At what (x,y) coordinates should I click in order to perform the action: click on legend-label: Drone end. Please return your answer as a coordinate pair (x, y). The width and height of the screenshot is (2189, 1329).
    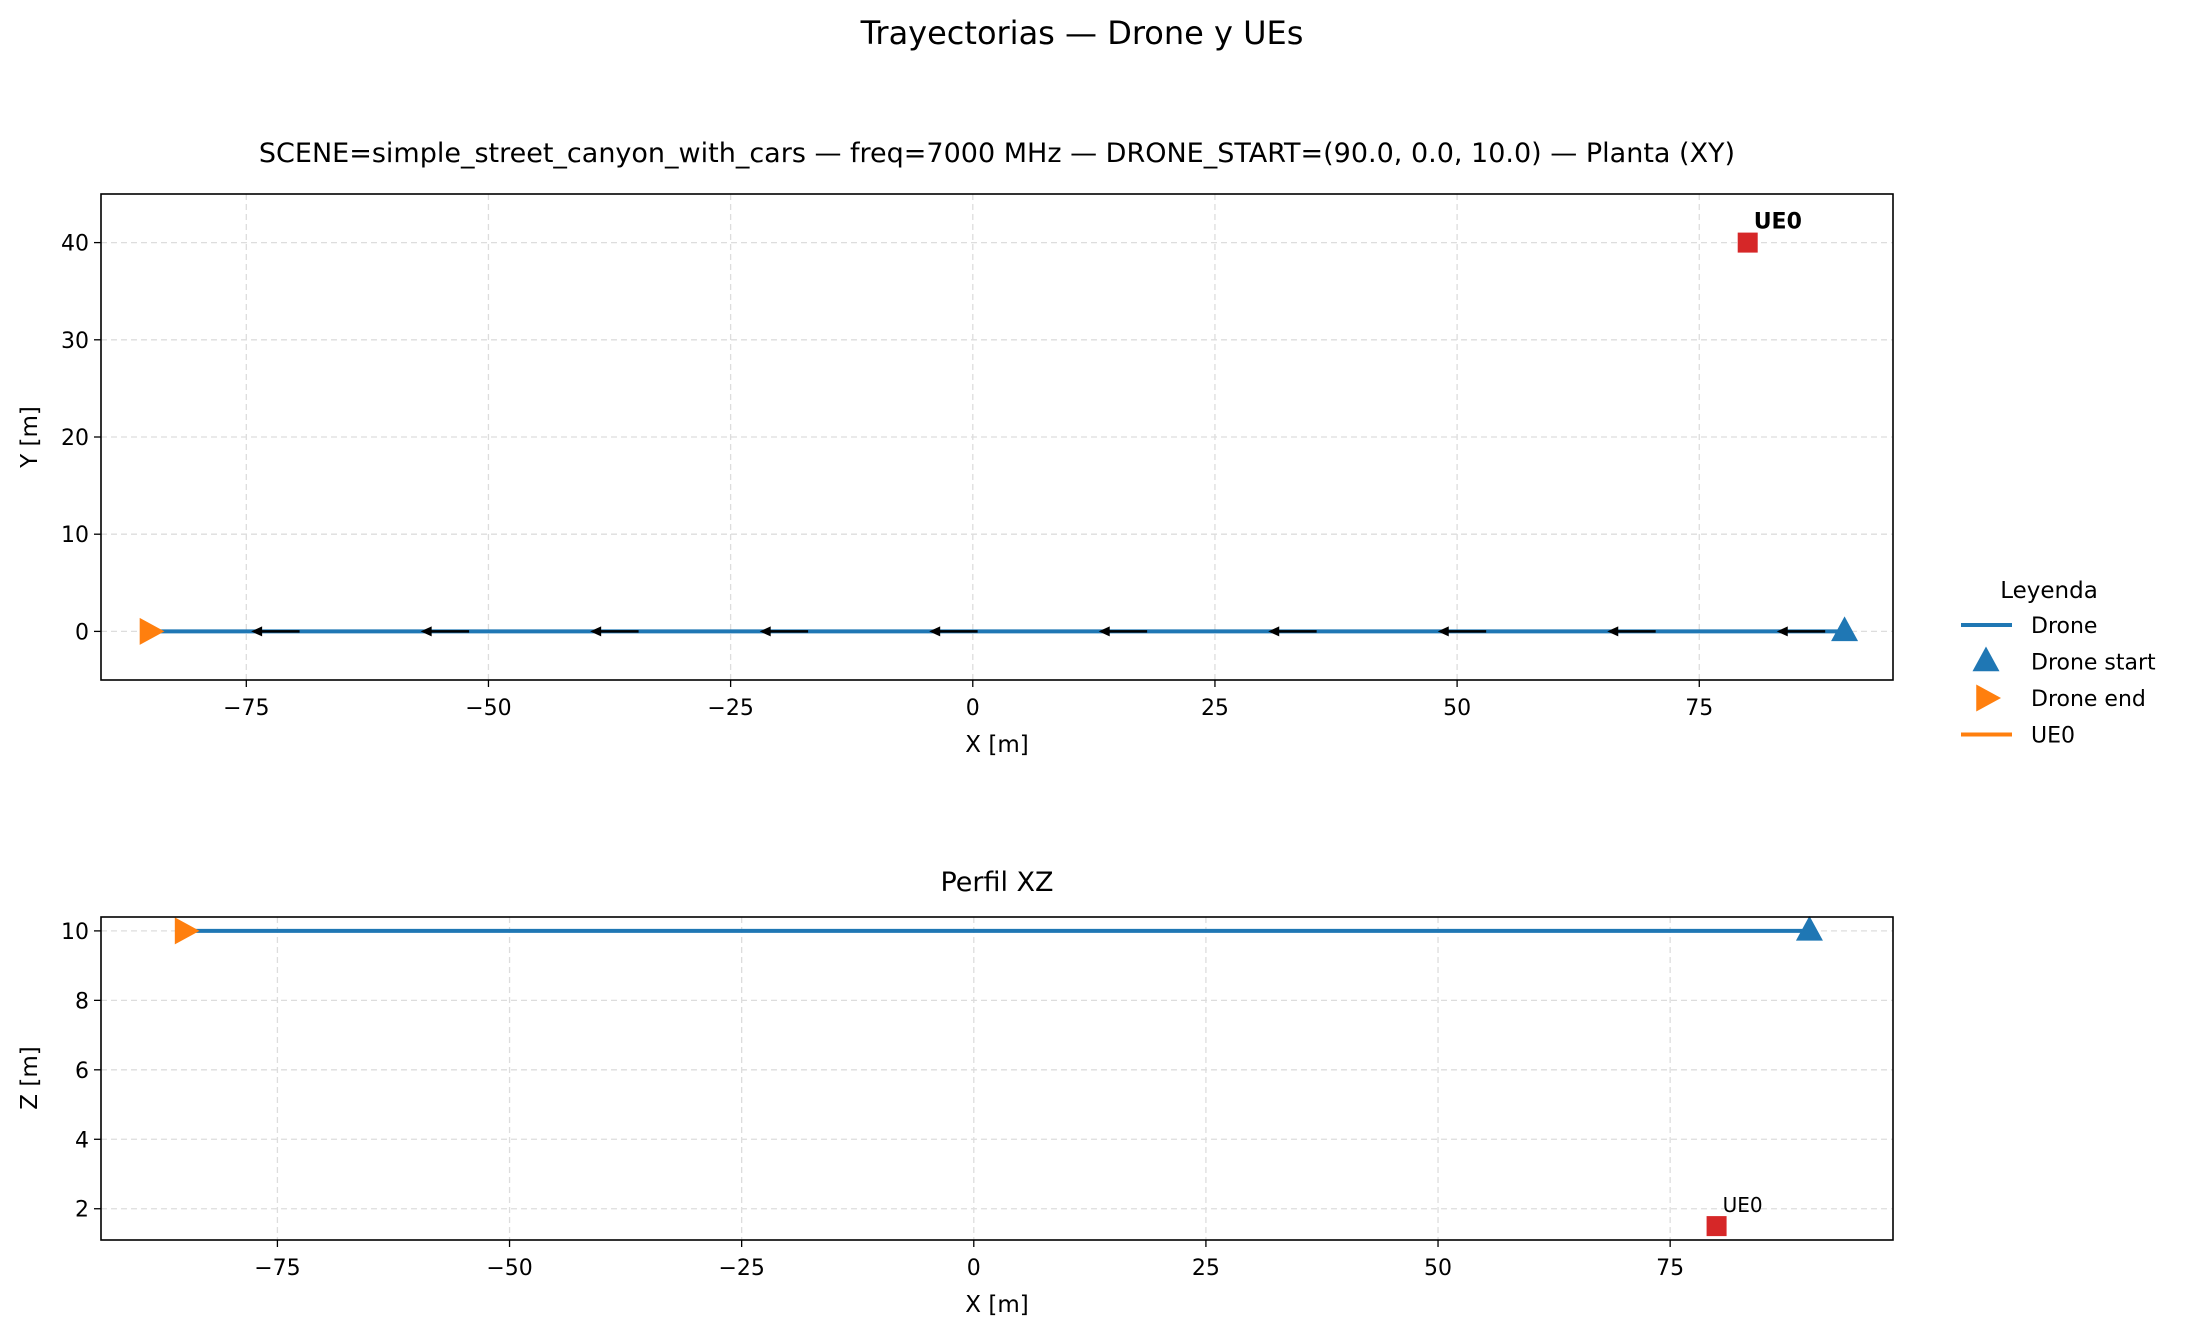
    Looking at the image, I should click on (2088, 699).